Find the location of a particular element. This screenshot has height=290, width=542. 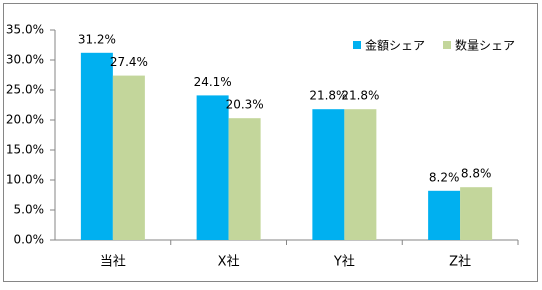

x-tick-label: X社 is located at coordinates (229, 262).